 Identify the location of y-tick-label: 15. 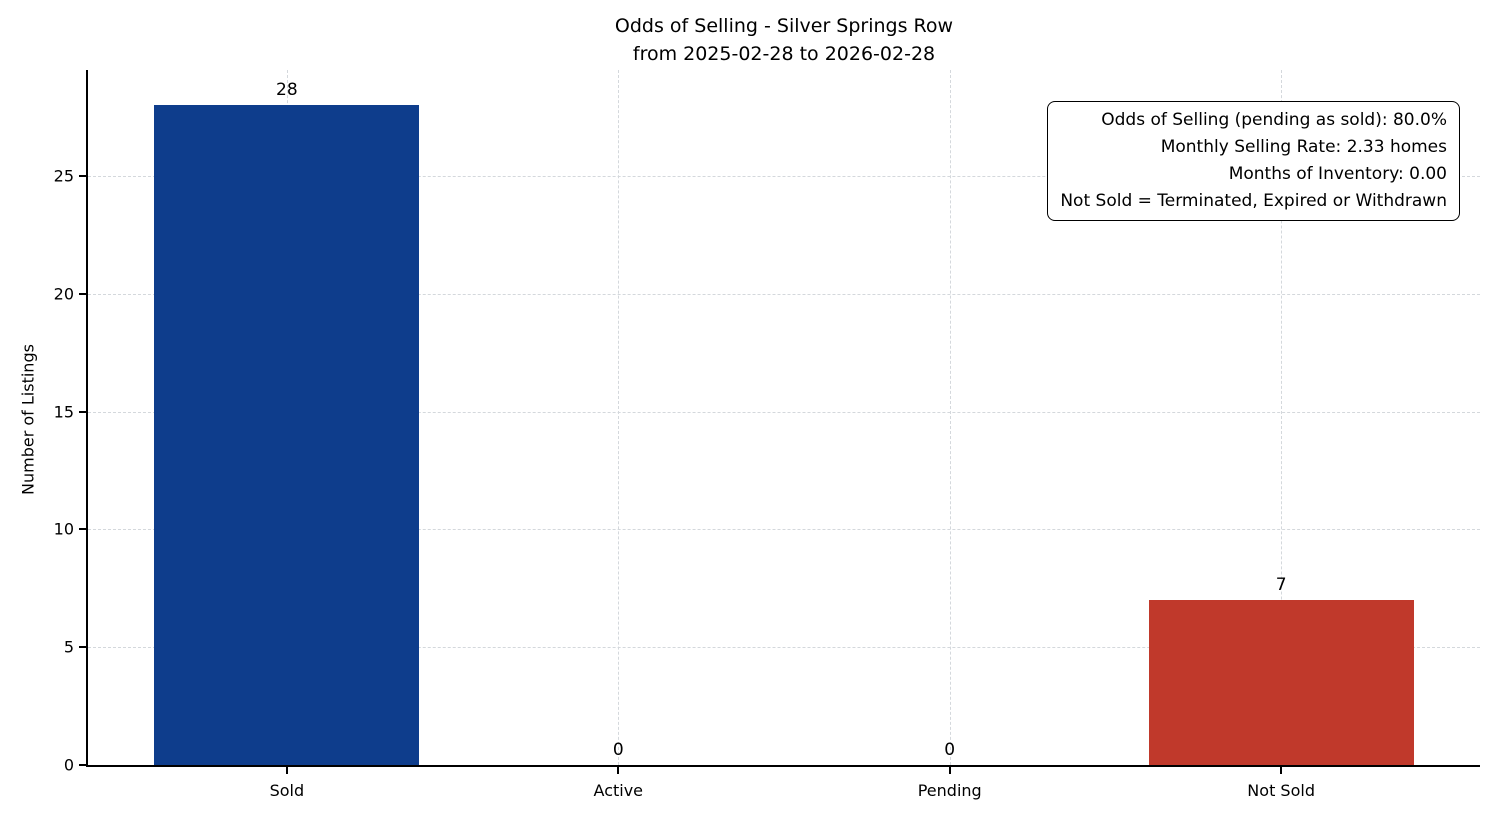
(63, 412).